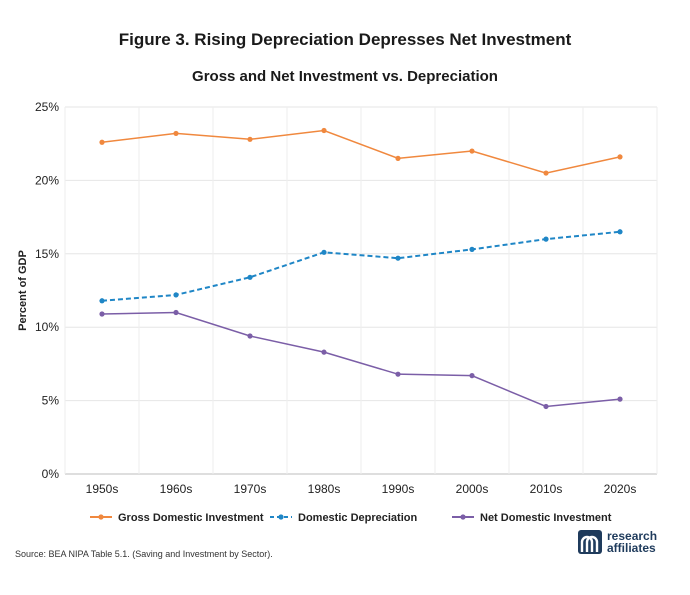 The height and width of the screenshot is (595, 690). Describe the element at coordinates (620, 489) in the screenshot. I see `x-tick-label: 2020s` at that location.